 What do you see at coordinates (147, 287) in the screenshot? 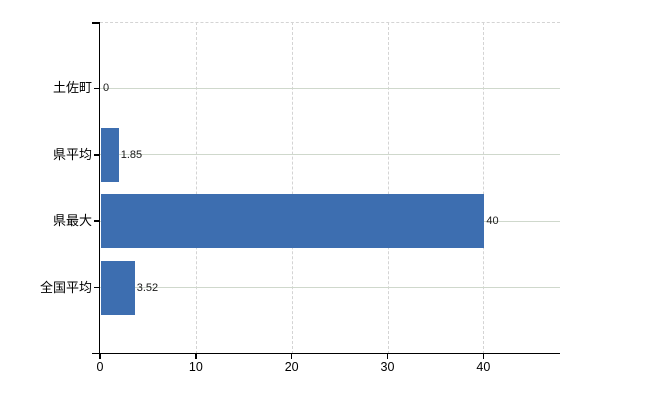
I see `value-label: 3.52` at bounding box center [147, 287].